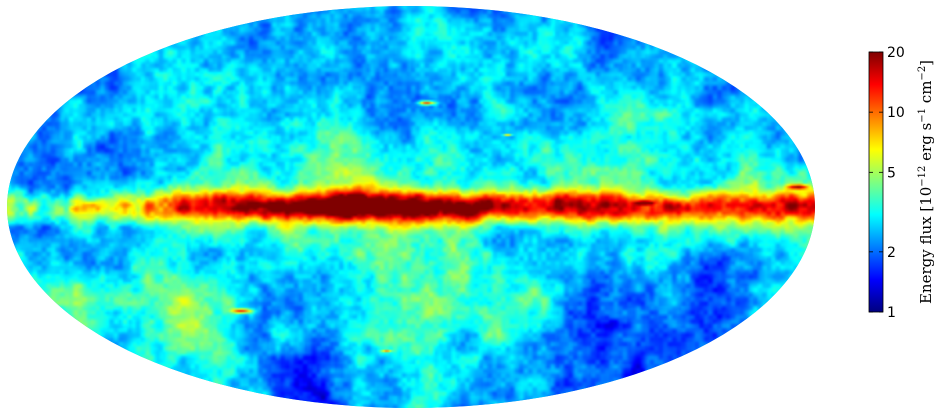 The height and width of the screenshot is (414, 943). Describe the element at coordinates (891, 173) in the screenshot. I see `colorbar-tick-label: 5` at that location.